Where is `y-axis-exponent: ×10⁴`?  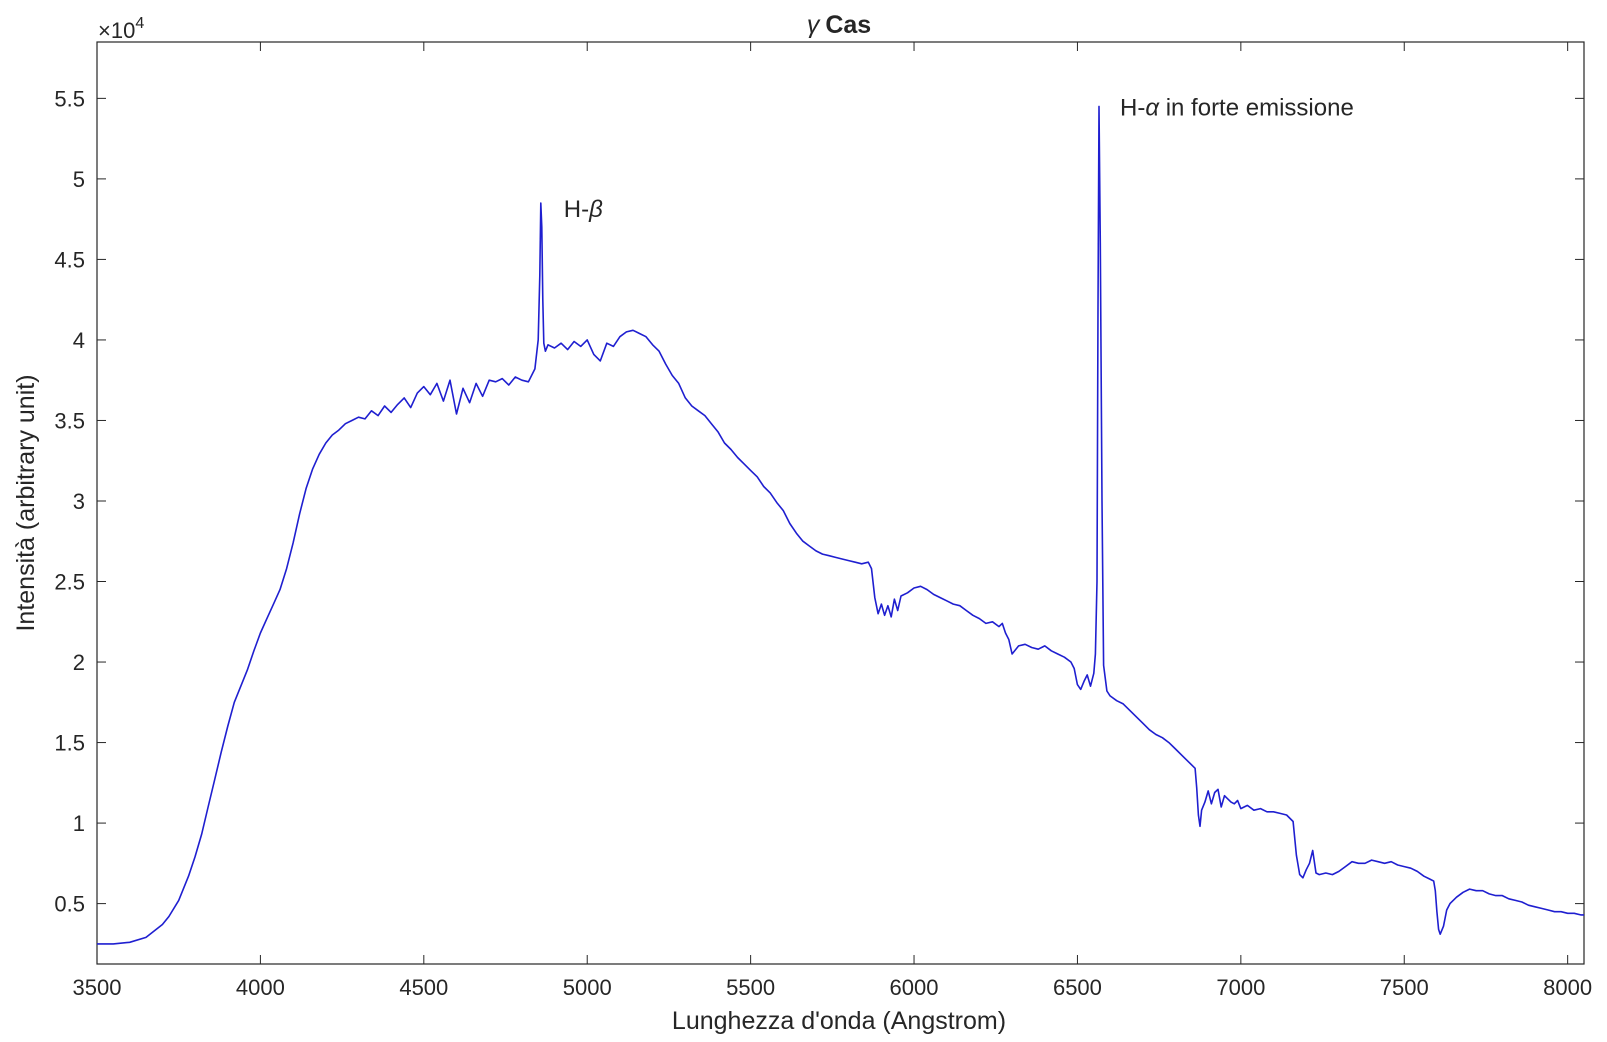
y-axis-exponent: ×10⁴ is located at coordinates (121, 29).